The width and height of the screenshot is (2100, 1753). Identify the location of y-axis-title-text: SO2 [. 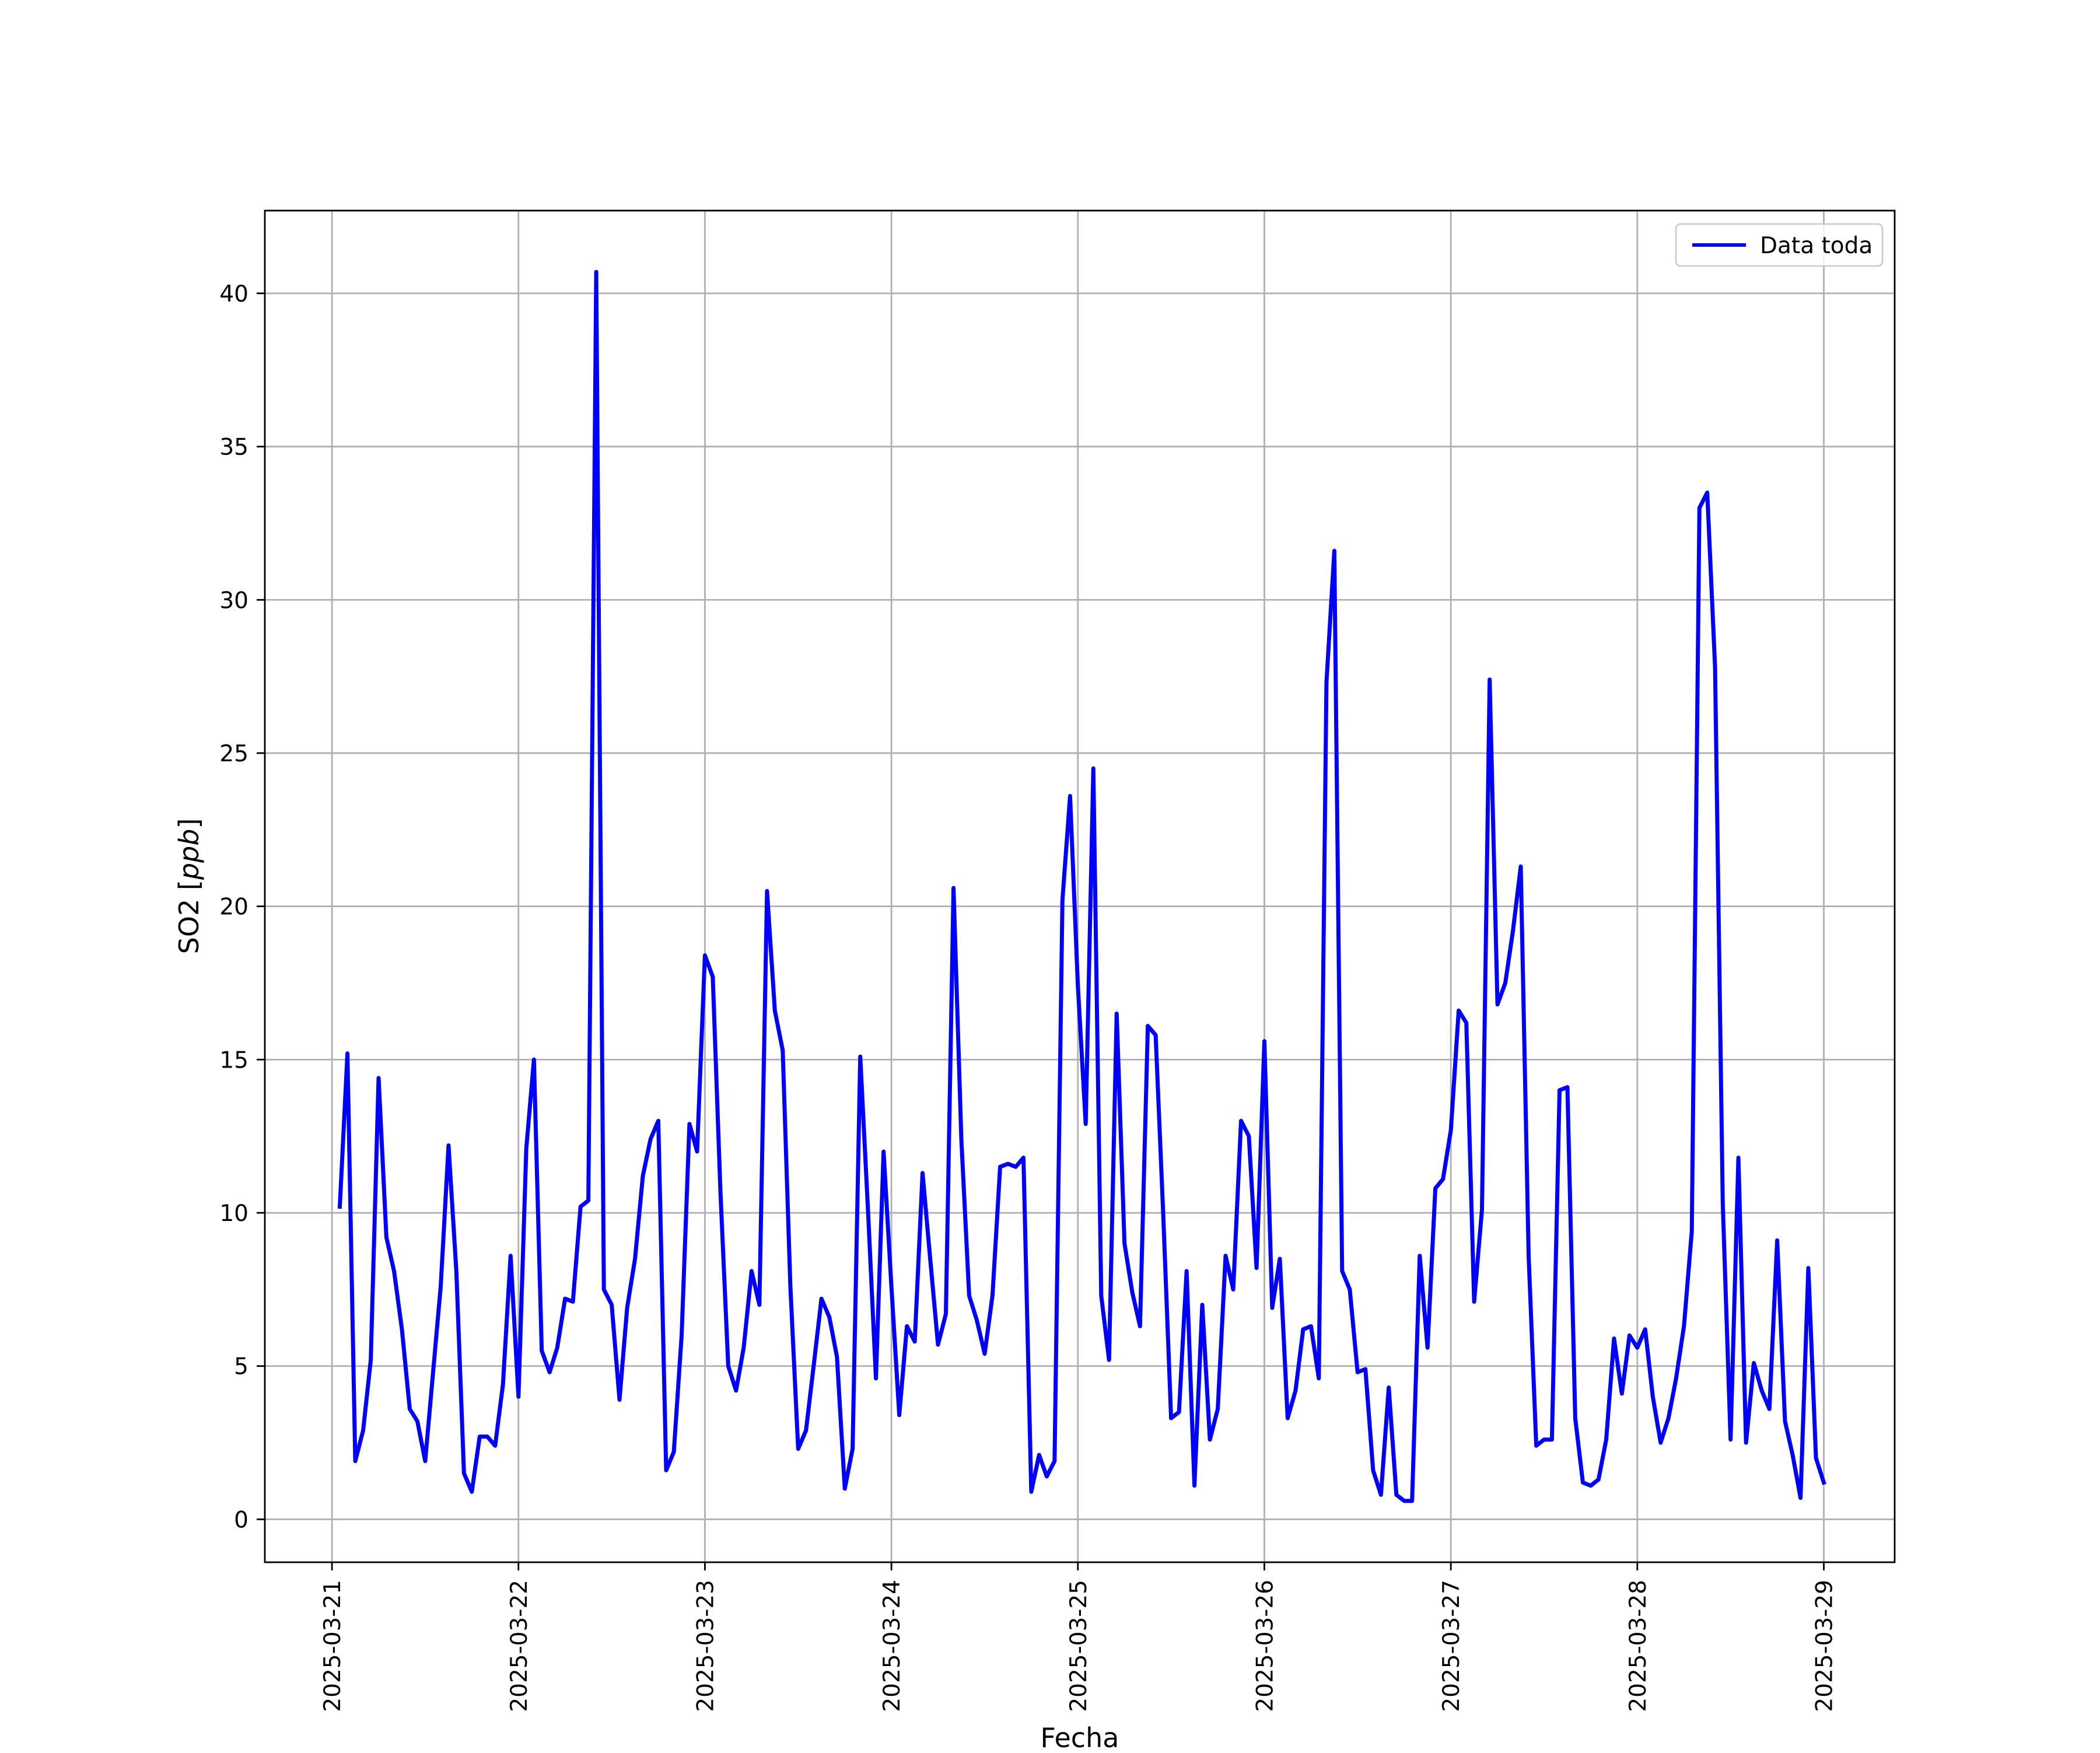
(189, 917).